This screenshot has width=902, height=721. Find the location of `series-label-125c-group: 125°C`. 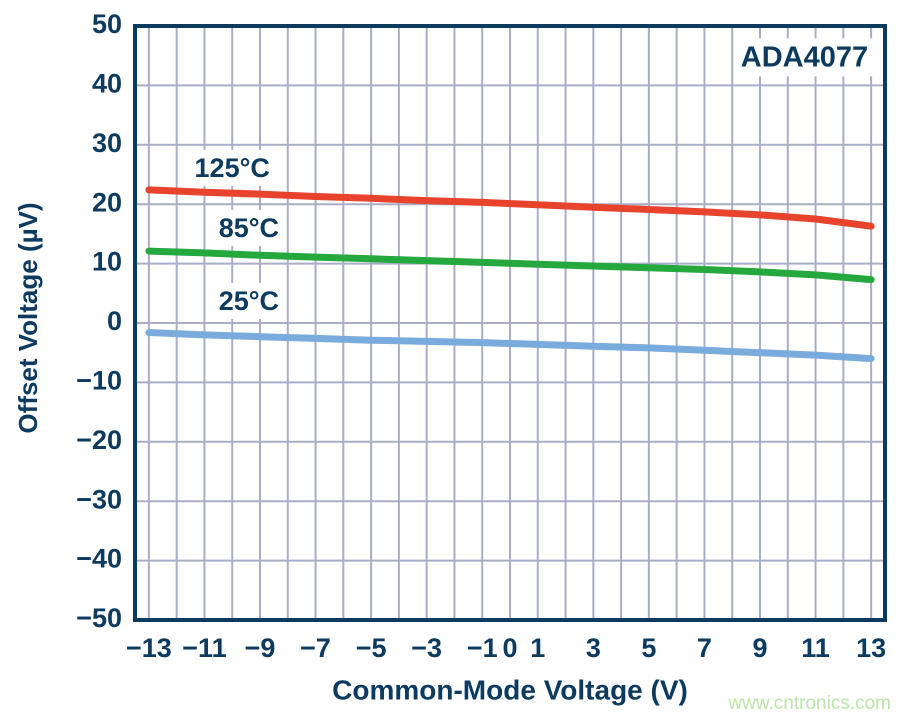

series-label-125c-group: 125°C is located at coordinates (232, 167).